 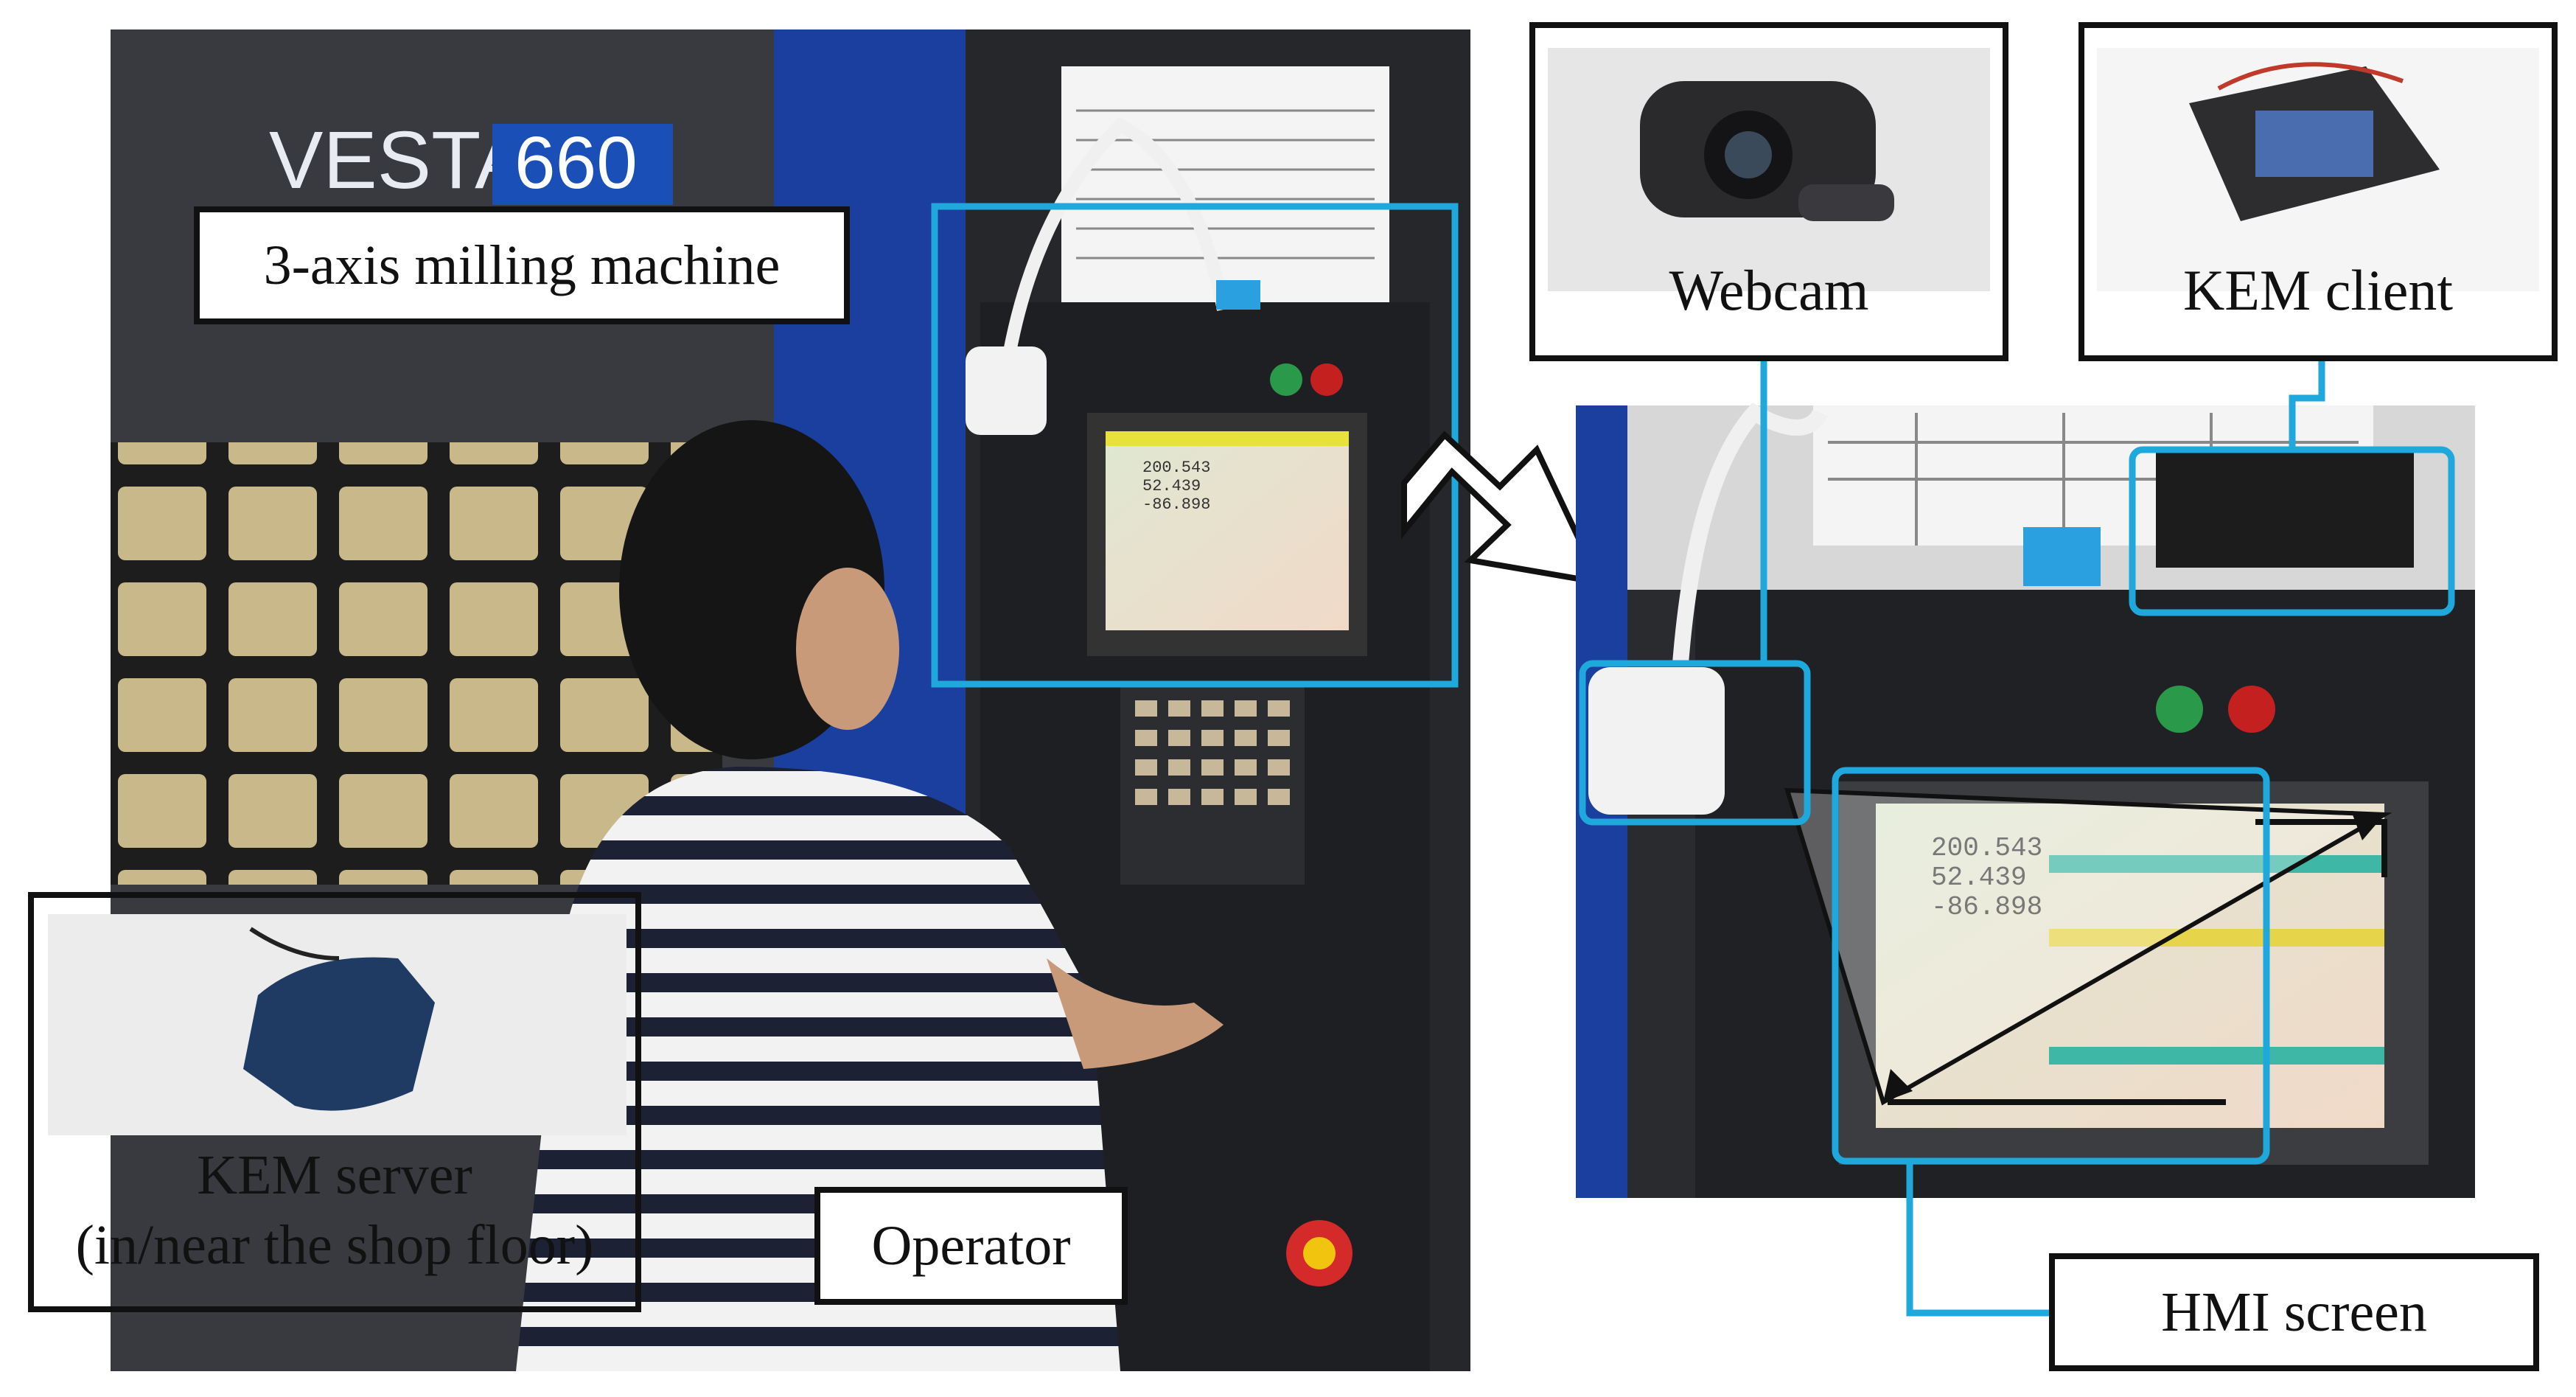 What do you see at coordinates (1176, 468) in the screenshot?
I see `hmi-readout-x: 200.543` at bounding box center [1176, 468].